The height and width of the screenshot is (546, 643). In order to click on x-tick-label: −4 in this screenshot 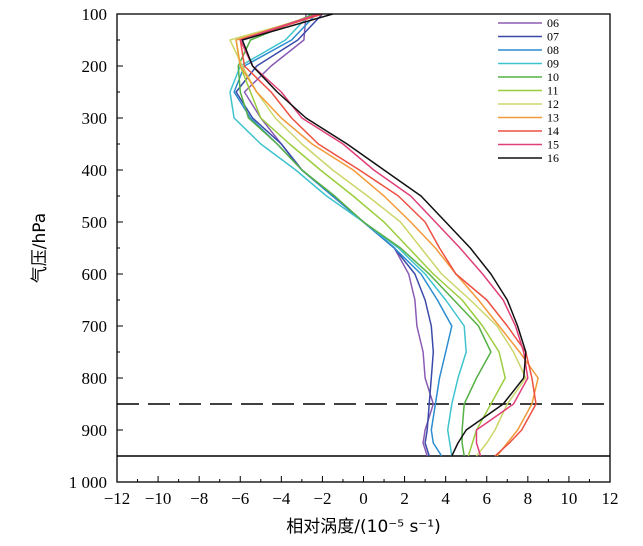, I will do `click(281, 498)`.